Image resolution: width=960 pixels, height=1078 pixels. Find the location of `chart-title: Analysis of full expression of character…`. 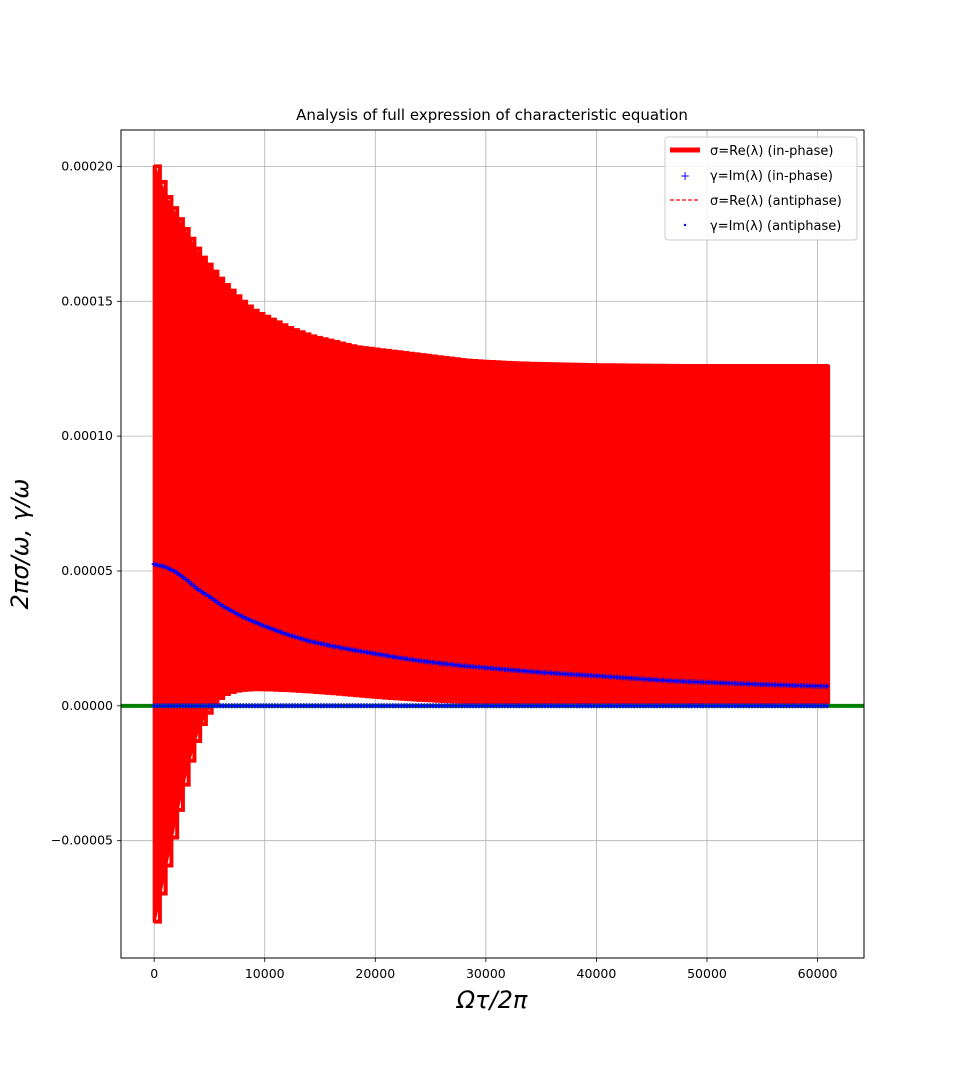

chart-title: Analysis of full expression of character… is located at coordinates (492, 115).